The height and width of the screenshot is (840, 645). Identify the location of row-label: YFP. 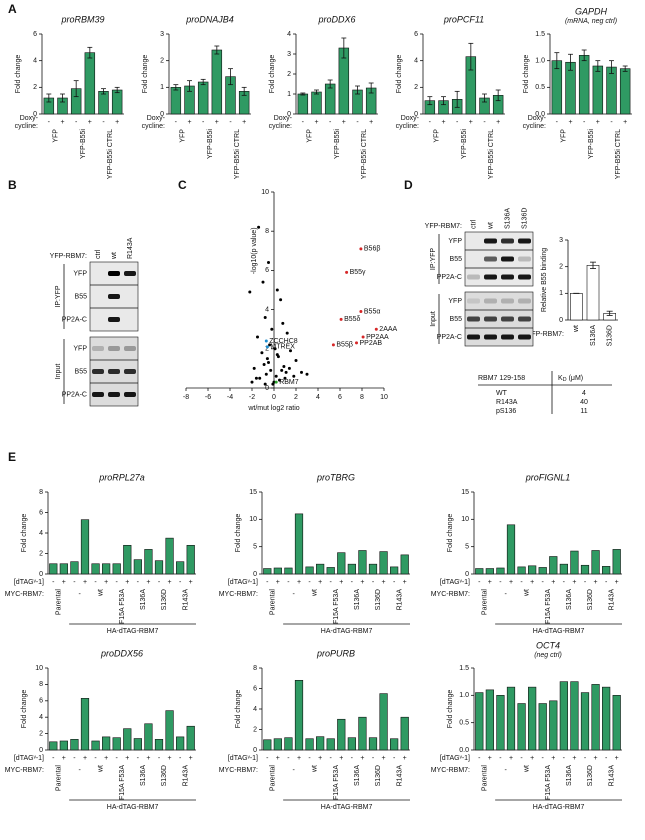
(80, 273).